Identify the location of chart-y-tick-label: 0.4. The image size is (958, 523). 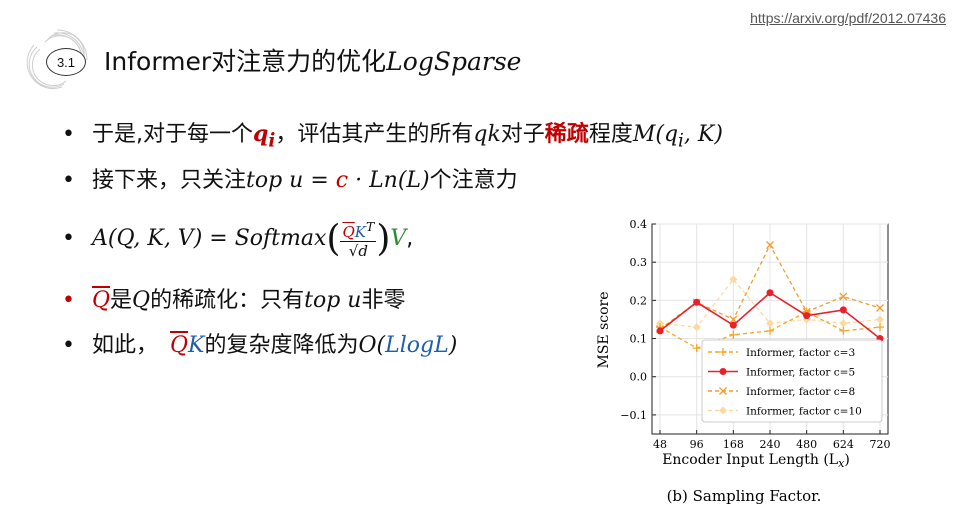
(639, 224).